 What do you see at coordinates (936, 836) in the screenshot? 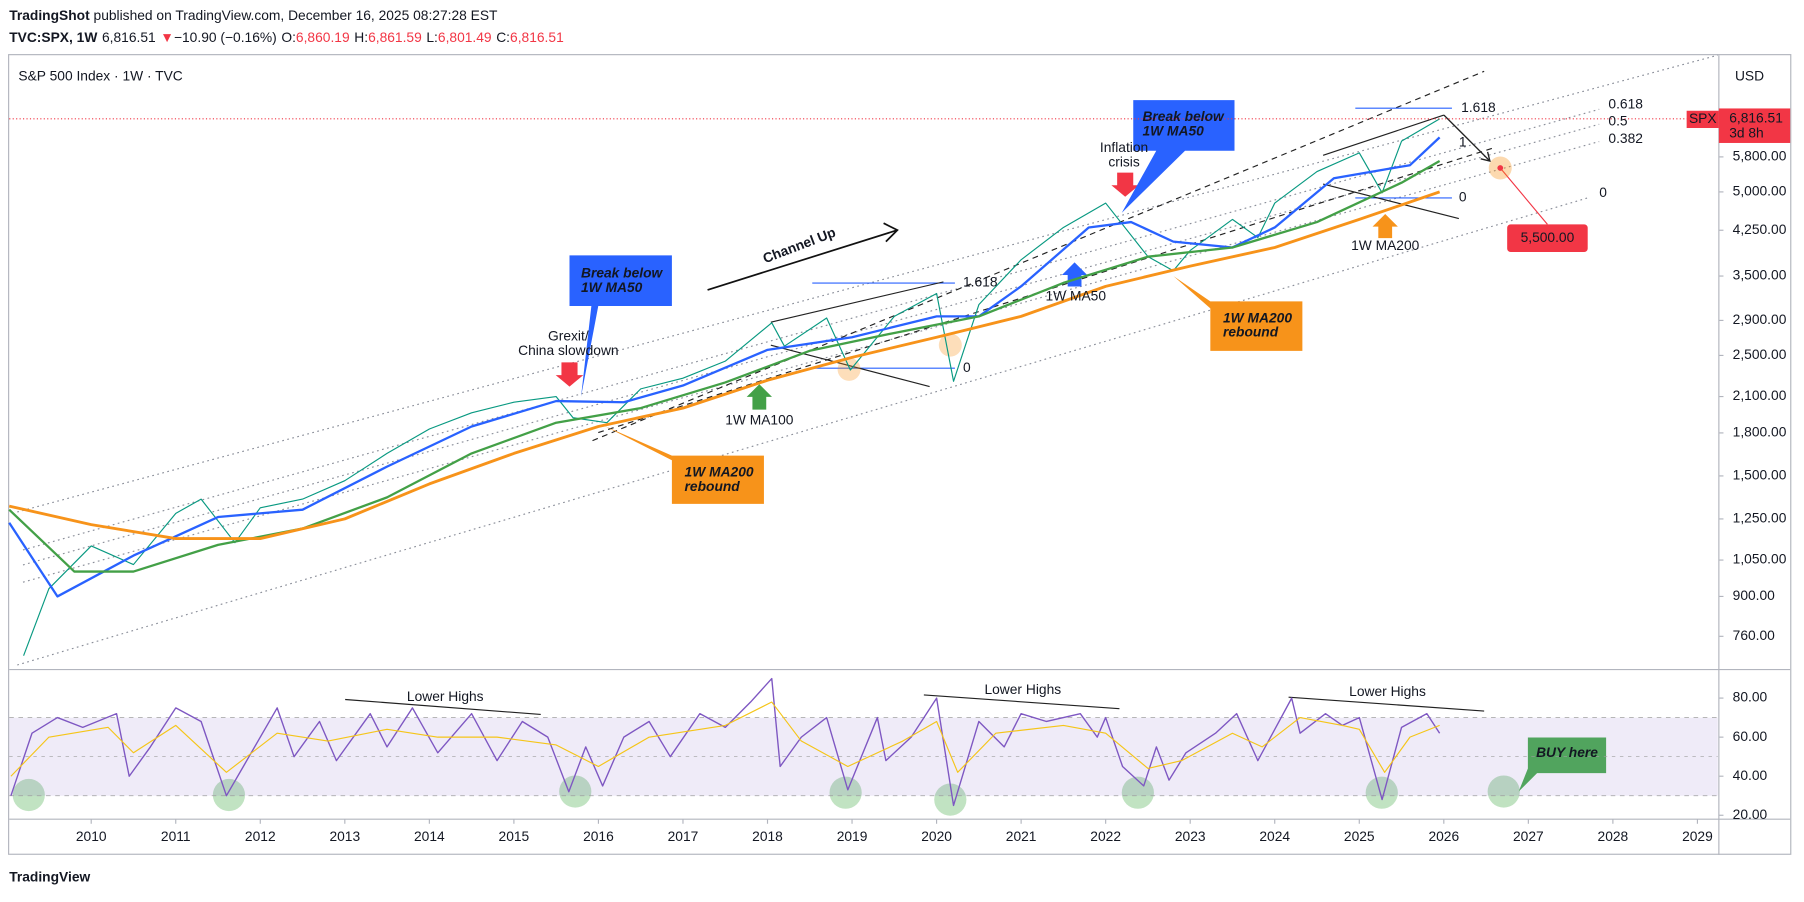
I see `x-tick-label: 2020` at bounding box center [936, 836].